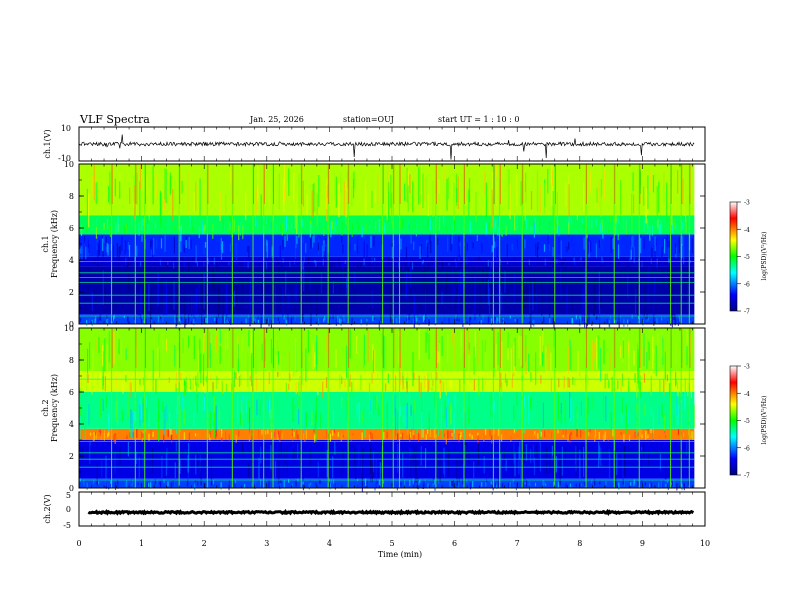 The image size is (792, 612). Describe the element at coordinates (387, 410) in the screenshot. I see `spectrogram-band` at that location.